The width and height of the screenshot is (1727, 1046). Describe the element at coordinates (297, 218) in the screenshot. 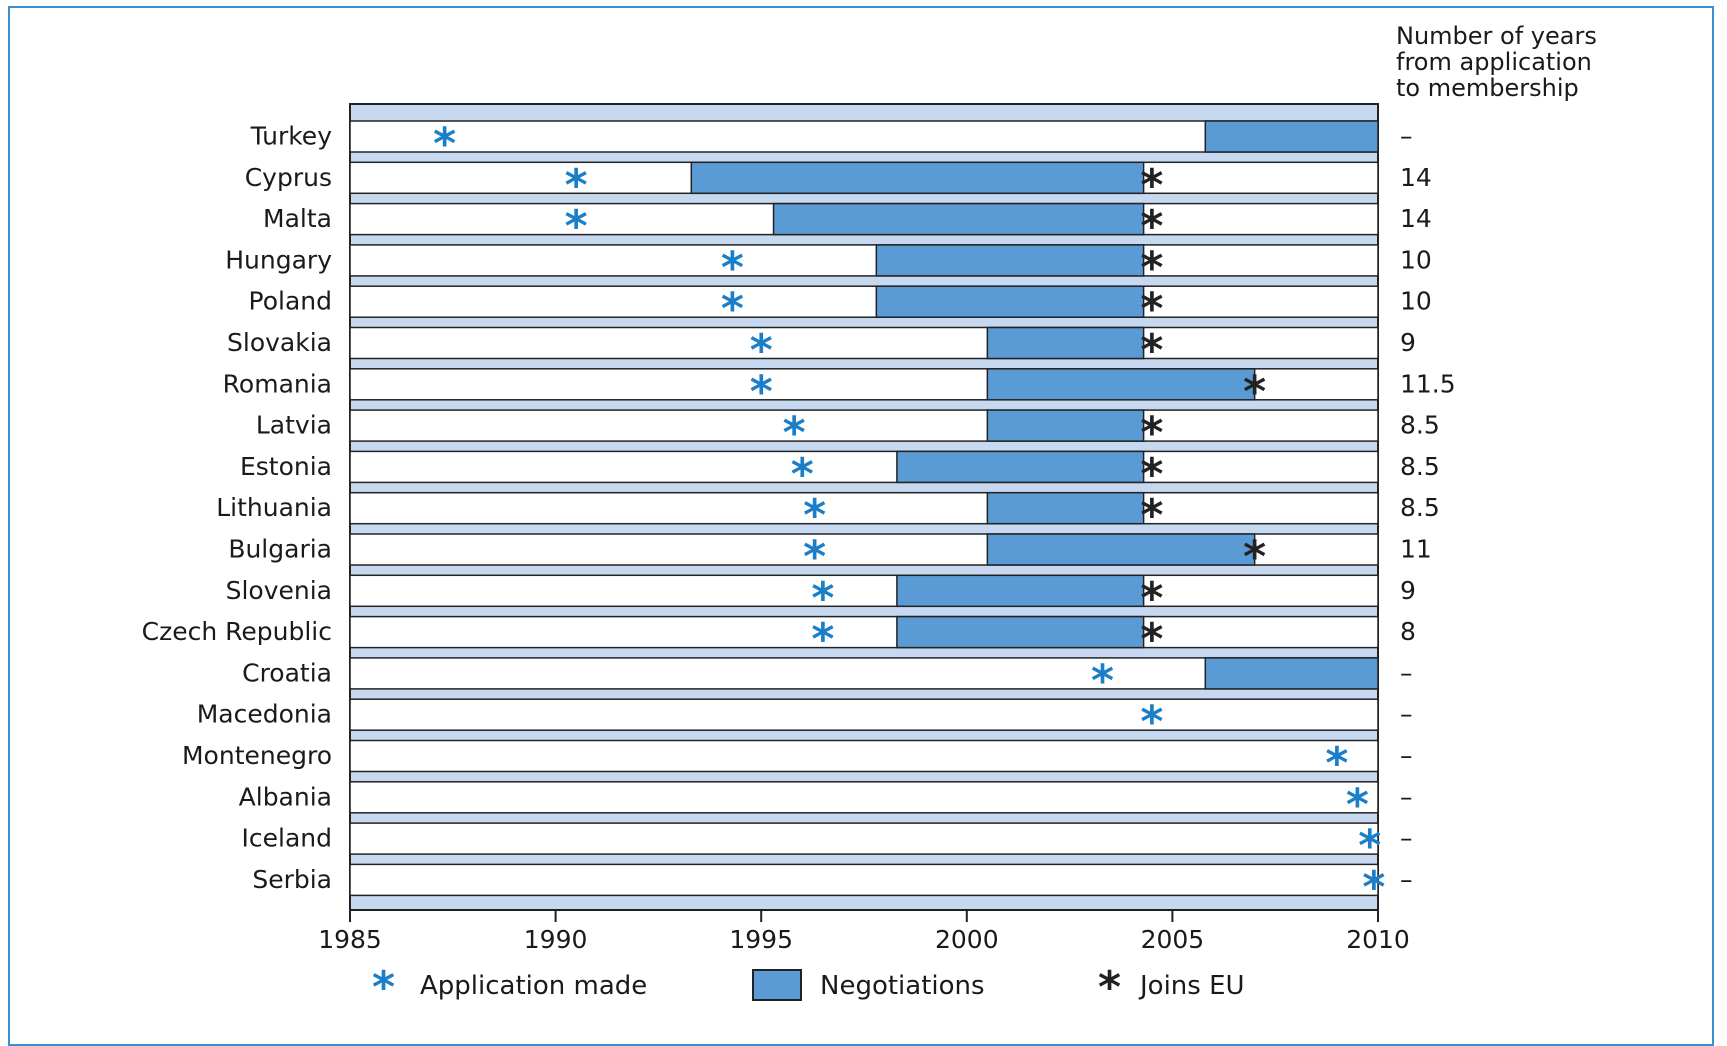

I see `country-label: Malta` at that location.